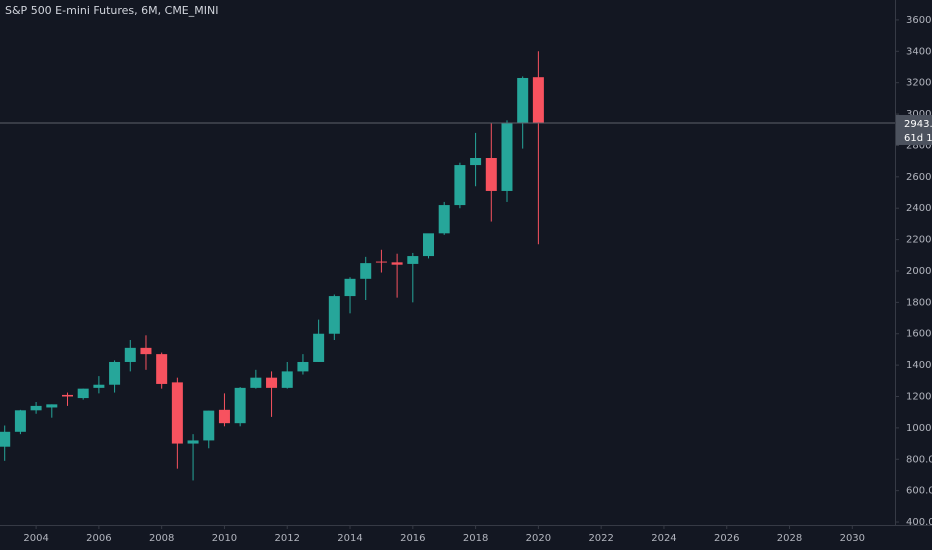 The height and width of the screenshot is (550, 932). I want to click on y-tick-label: 800.00, so click(919, 459).